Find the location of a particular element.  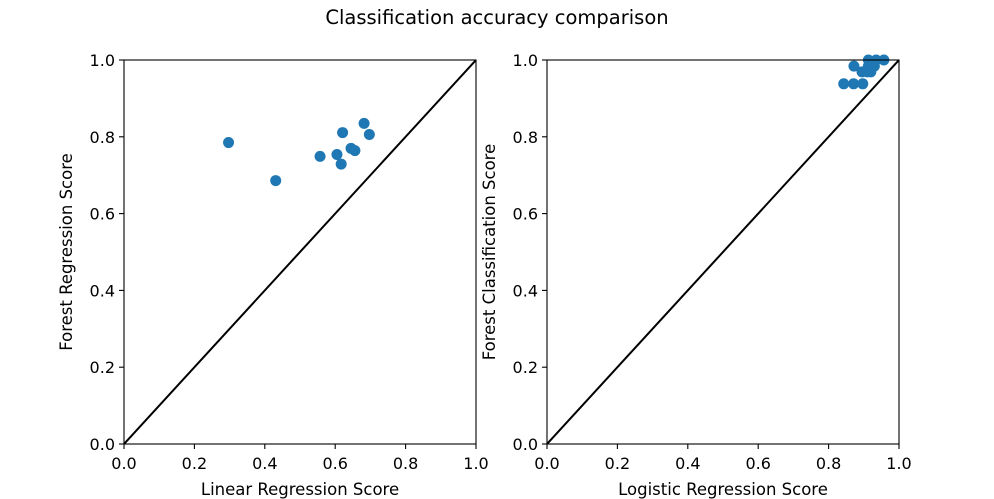

x-axis-label: Linear Regression Score is located at coordinates (300, 489).